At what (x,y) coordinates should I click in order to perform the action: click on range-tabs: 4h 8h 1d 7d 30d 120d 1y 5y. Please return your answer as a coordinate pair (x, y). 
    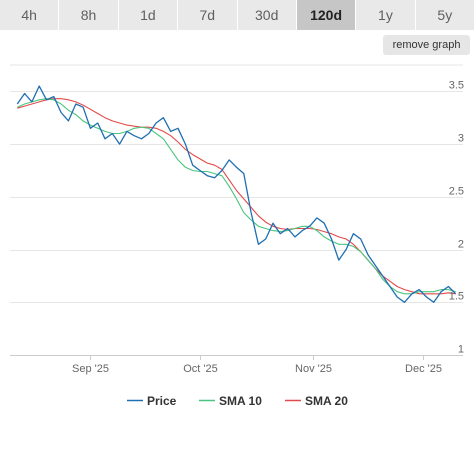
    Looking at the image, I should click on (237, 15).